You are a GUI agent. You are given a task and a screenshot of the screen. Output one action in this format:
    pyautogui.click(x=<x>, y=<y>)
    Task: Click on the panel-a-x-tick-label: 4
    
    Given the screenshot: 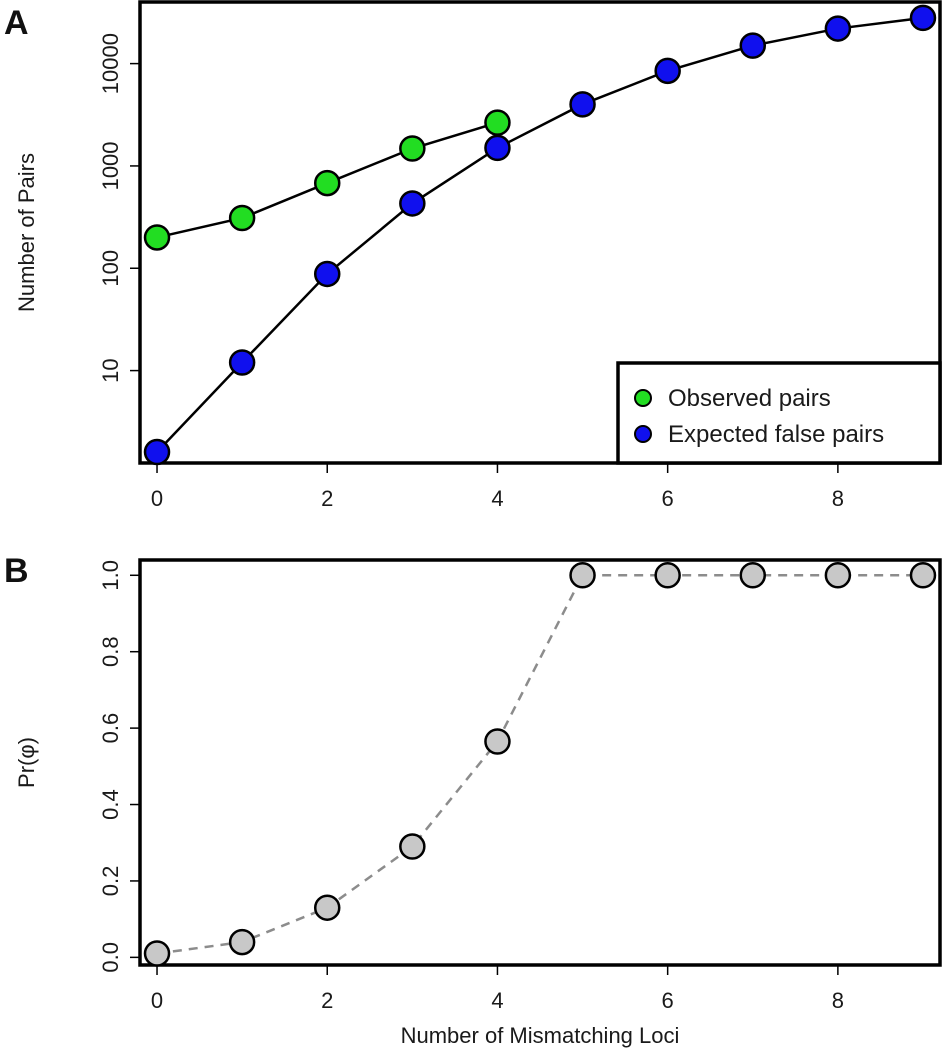 What is the action you would take?
    pyautogui.click(x=497, y=498)
    